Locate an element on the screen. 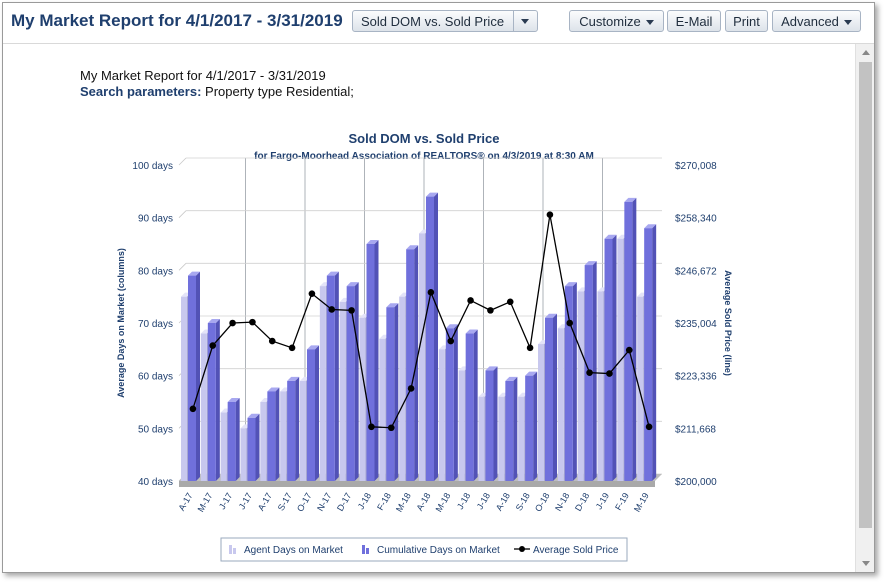 Image resolution: width=887 pixels, height=583 pixels. legend-cumulative-label: Cumulative Days on Market is located at coordinates (438, 550).